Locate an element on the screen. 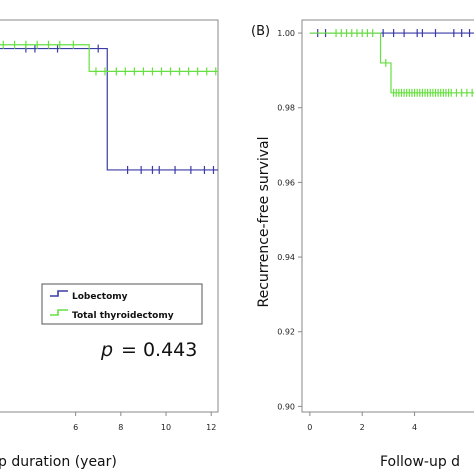 The width and height of the screenshot is (474, 474). x-tick-label: 0 is located at coordinates (309, 427).